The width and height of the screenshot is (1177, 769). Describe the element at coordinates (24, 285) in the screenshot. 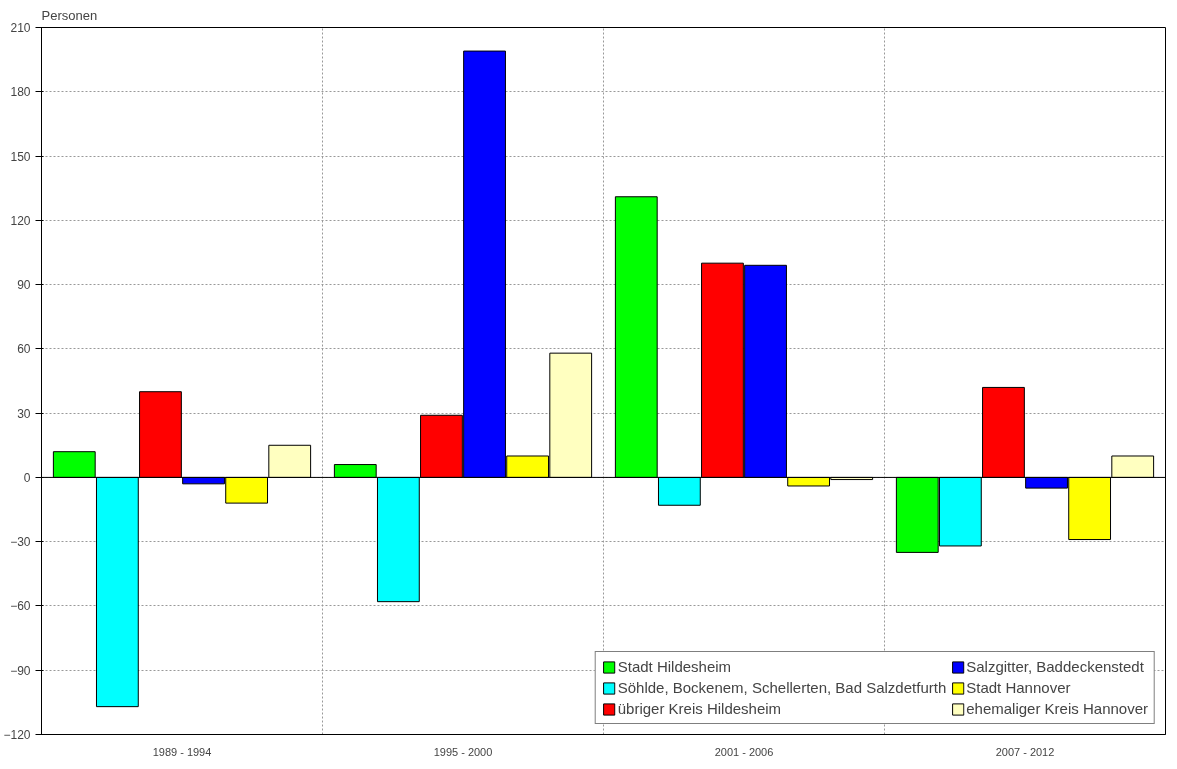

I see `y-tick-label: 90` at that location.